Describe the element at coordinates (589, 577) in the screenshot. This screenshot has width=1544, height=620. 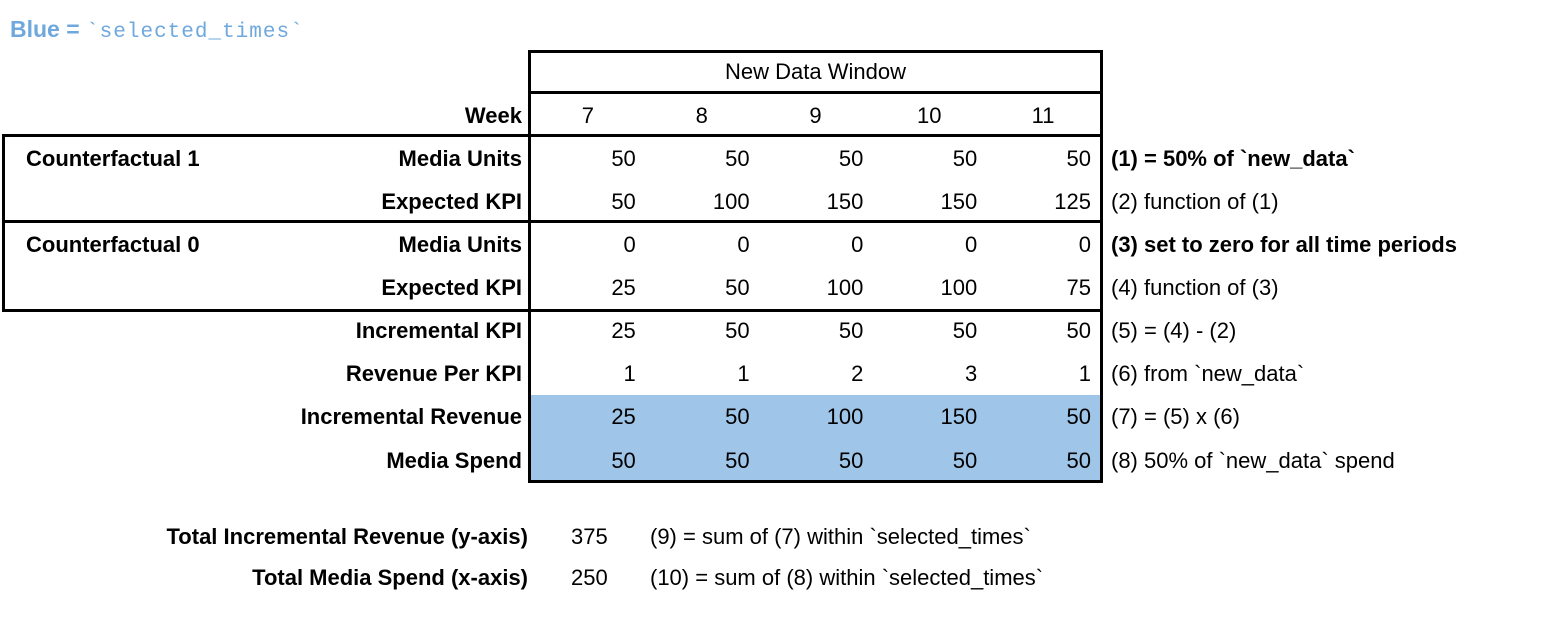
I see `total-media-spend-value: 250` at that location.